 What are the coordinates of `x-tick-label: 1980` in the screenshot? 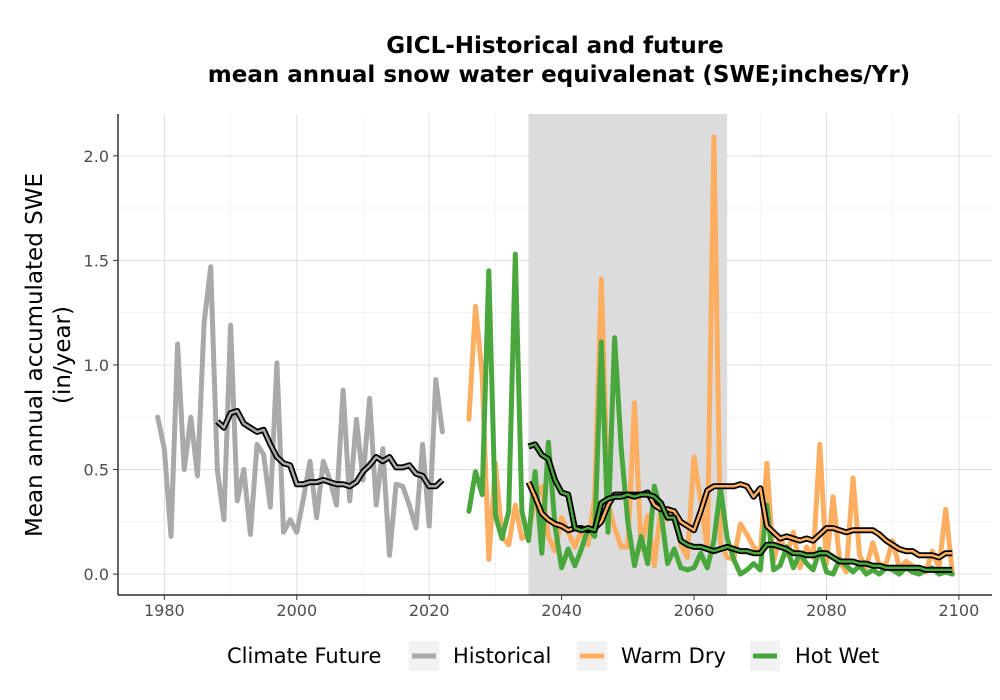 It's located at (164, 610).